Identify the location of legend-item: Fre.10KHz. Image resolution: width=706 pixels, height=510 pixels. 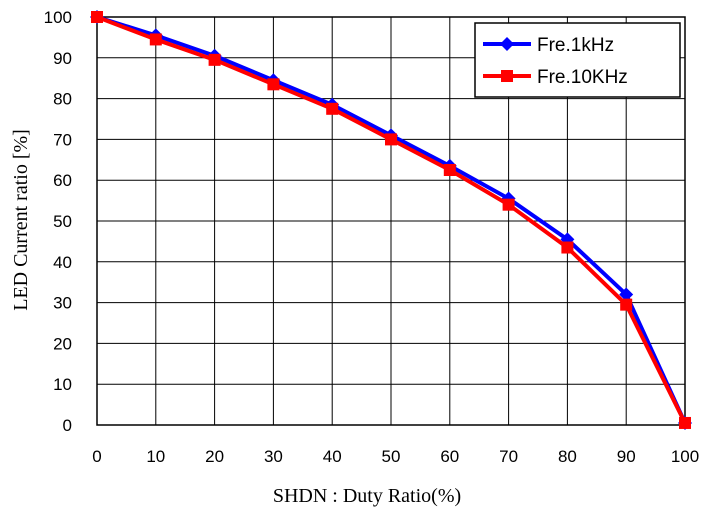
(555, 77).